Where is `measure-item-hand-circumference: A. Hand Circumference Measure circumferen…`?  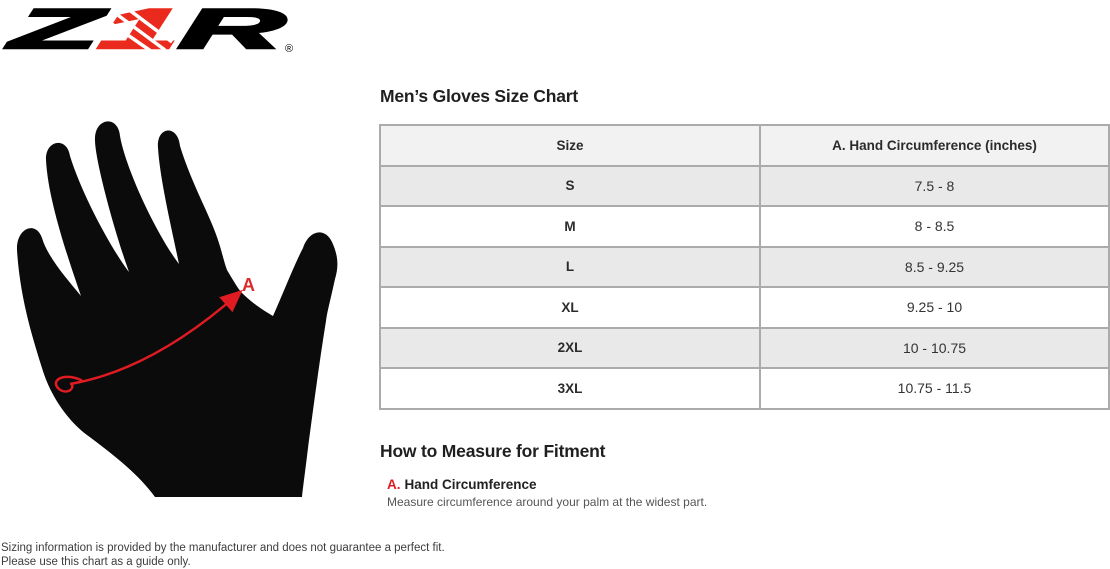
measure-item-hand-circumference: A. Hand Circumference Measure circumferen… is located at coordinates (547, 493).